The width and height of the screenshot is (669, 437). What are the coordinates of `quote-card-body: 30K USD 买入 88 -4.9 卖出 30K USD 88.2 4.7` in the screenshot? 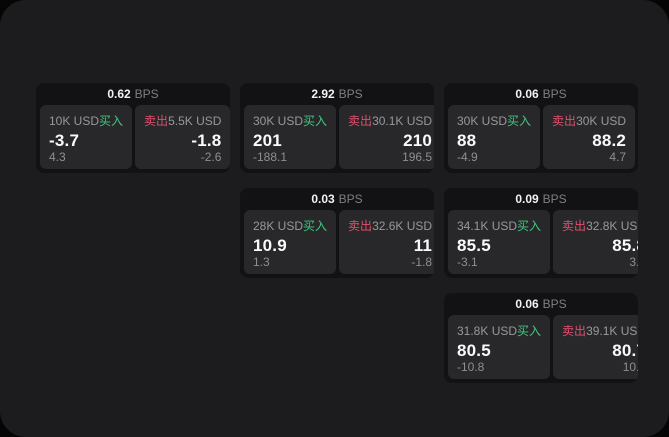 It's located at (541, 139).